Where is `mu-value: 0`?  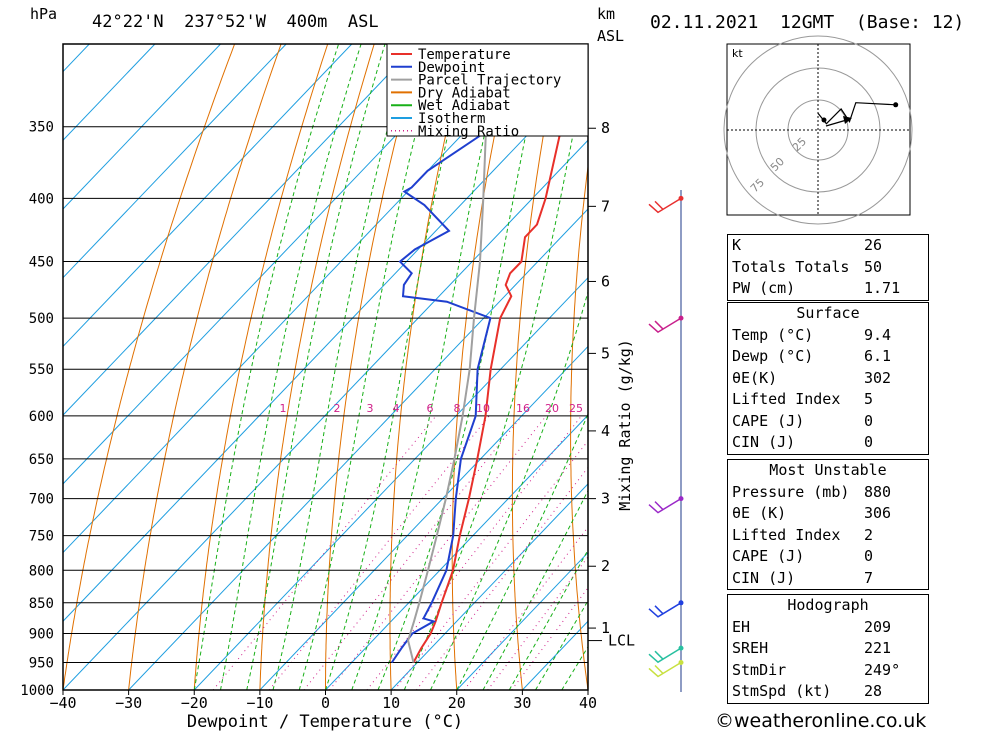 mu-value: 0 is located at coordinates (869, 556).